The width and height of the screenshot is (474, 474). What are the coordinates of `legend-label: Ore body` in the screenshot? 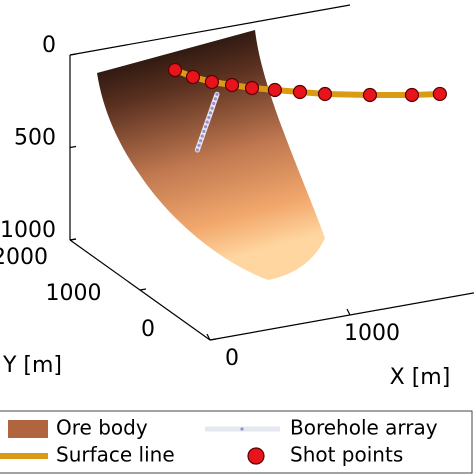 It's located at (102, 428).